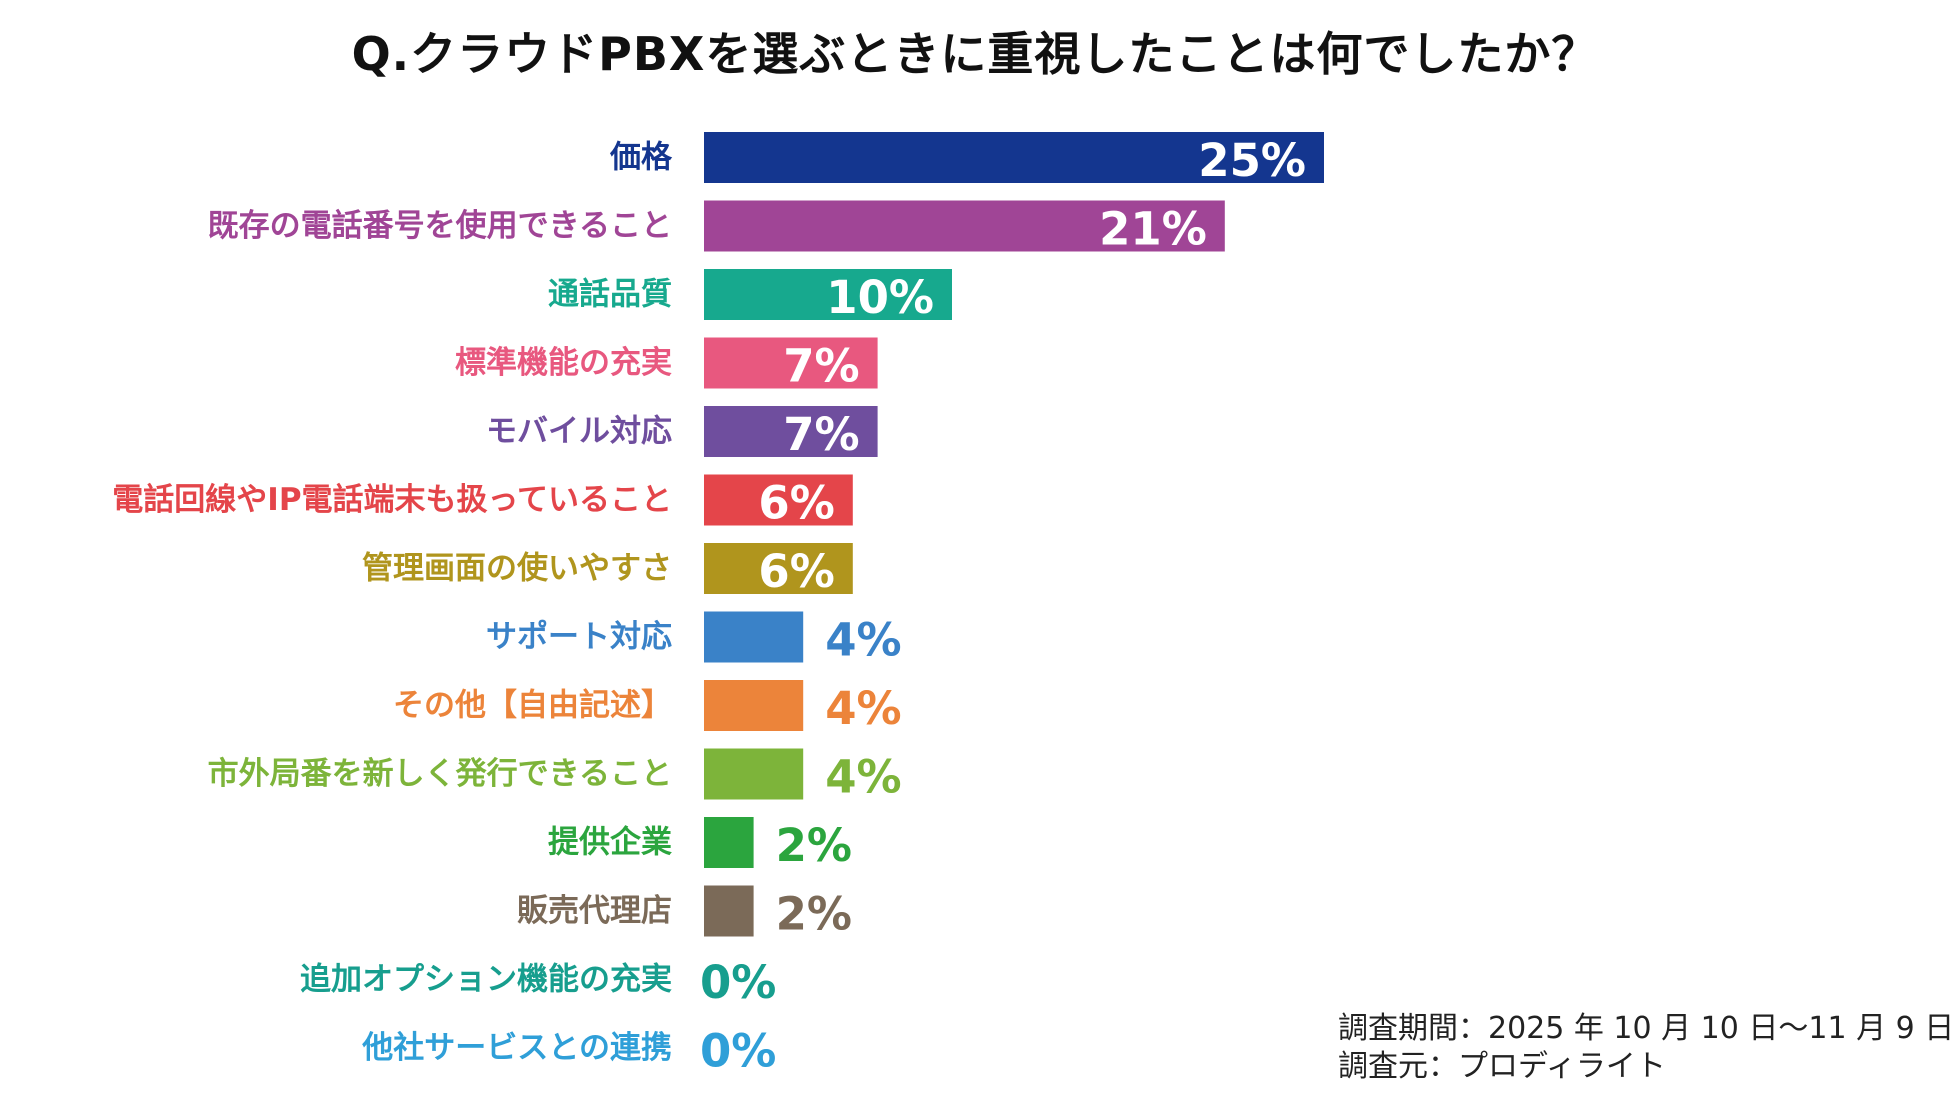 This screenshot has height=1111, width=1950. Describe the element at coordinates (1252, 160) in the screenshot. I see `value-label: 25%` at that location.